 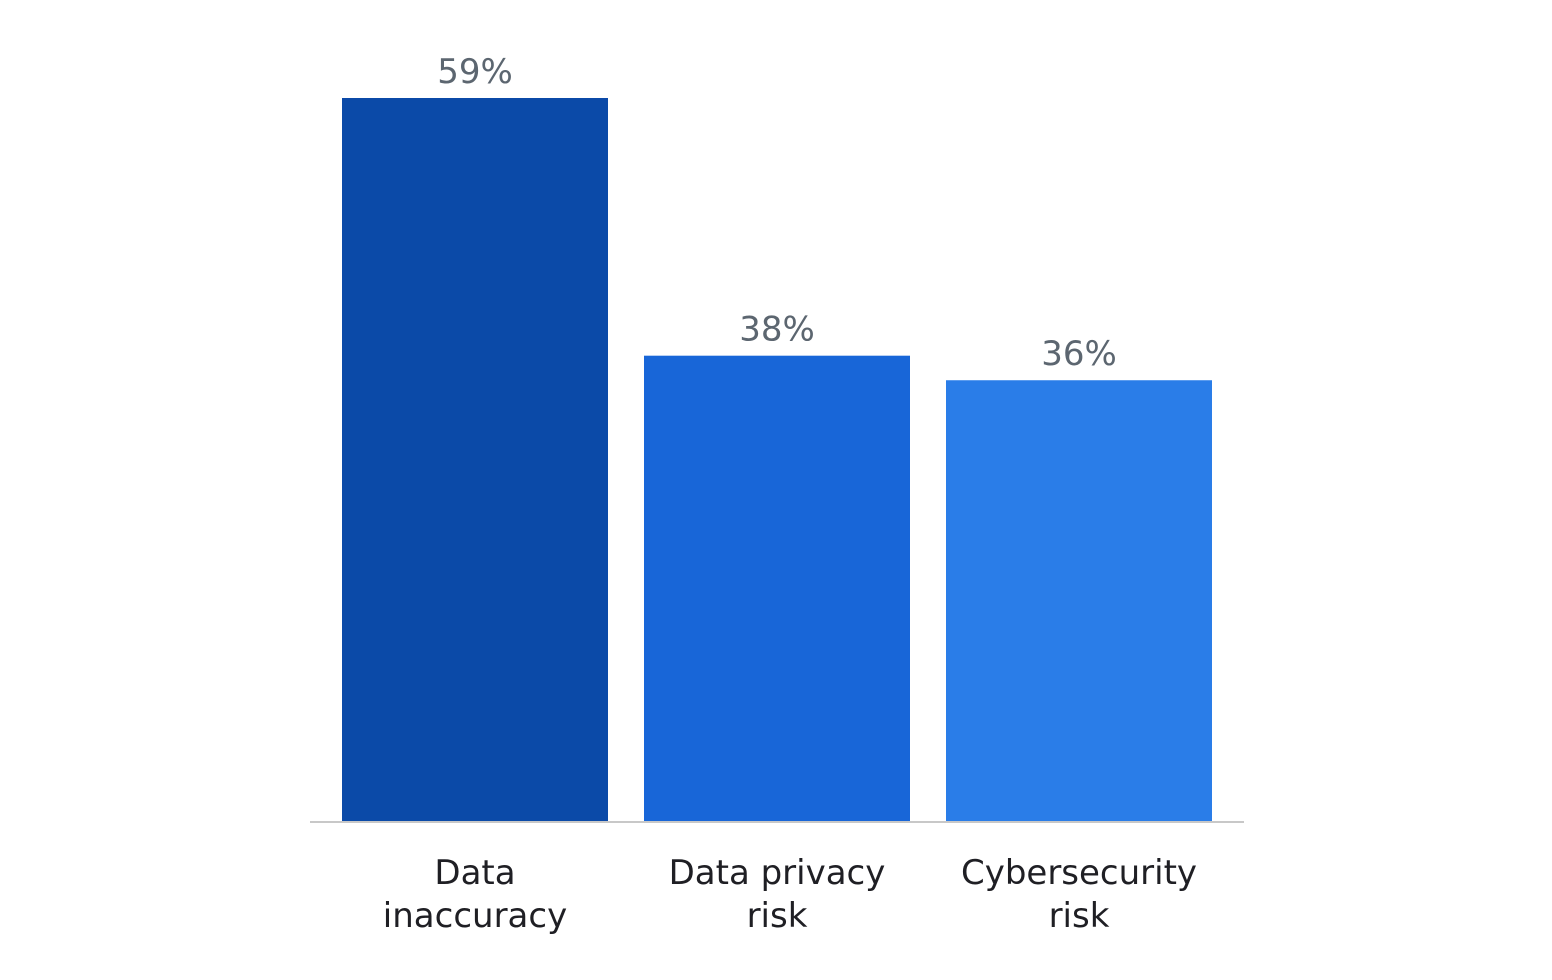 I want to click on category-label-line: Data privacy, so click(x=777, y=873).